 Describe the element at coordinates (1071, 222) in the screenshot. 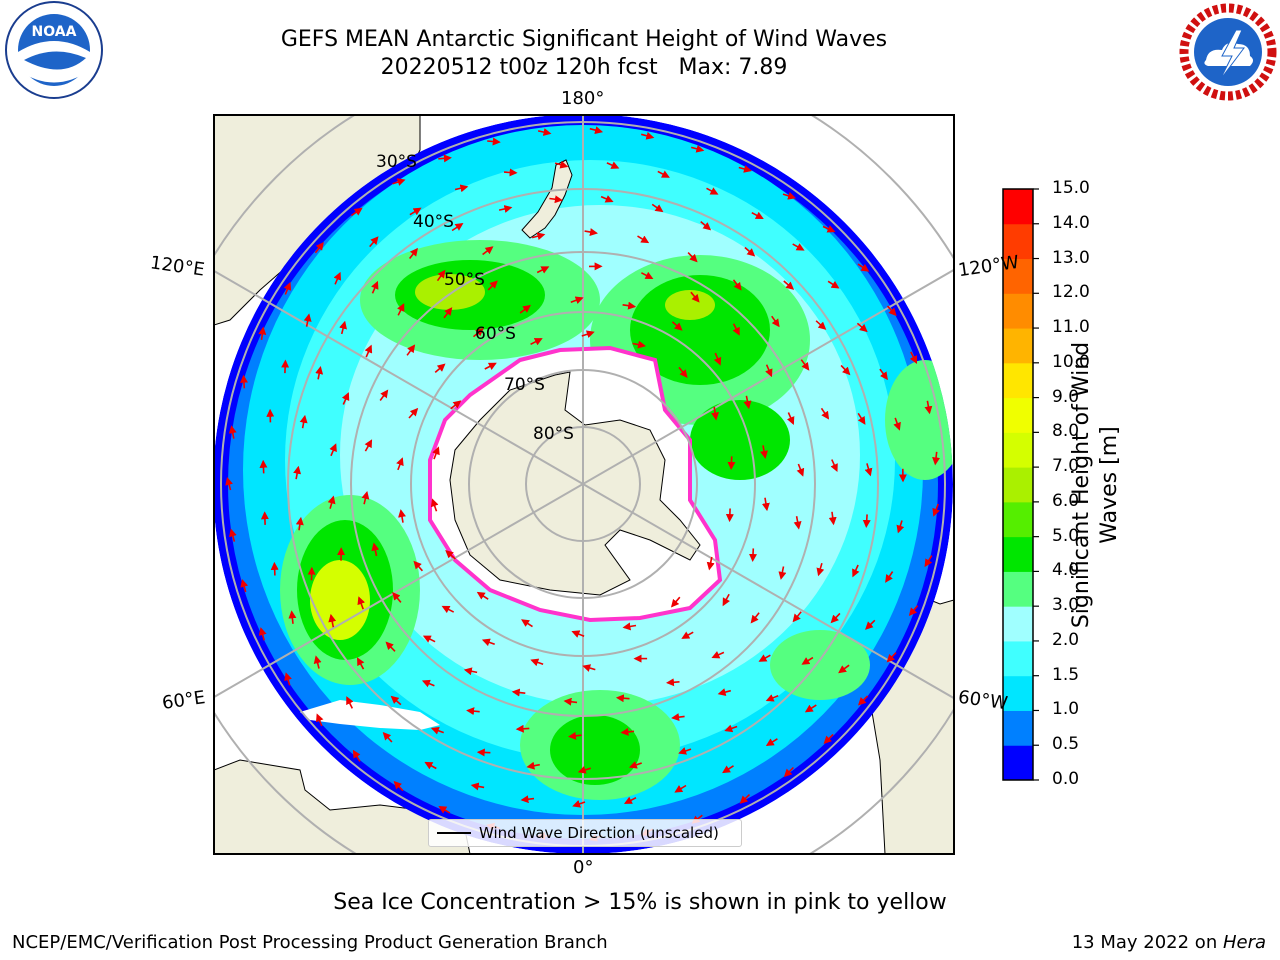

I see `colorbar-tick-label: 14.0` at that location.